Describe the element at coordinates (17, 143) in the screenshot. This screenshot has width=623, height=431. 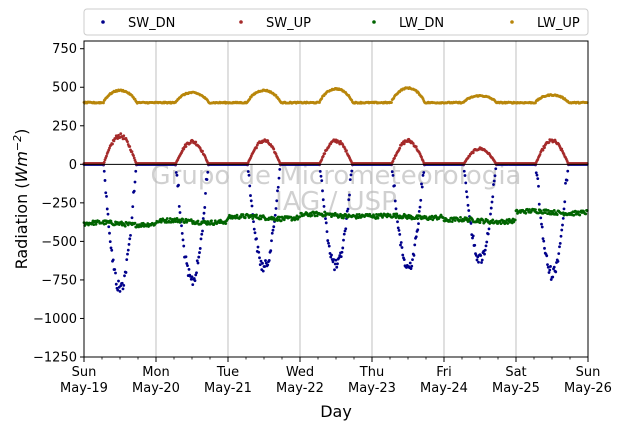
I see `y-axis-title-exponent: −2` at that location.